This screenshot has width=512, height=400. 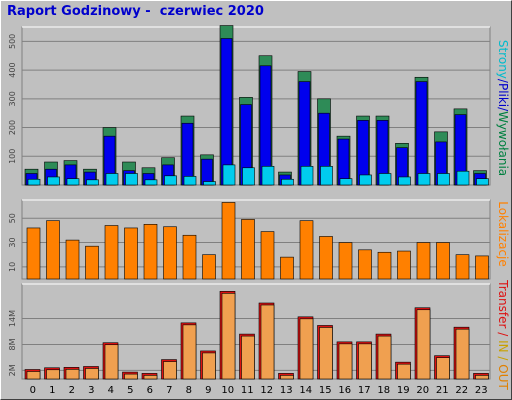 I want to click on panel1-ytick-label: 400, so click(x=12, y=69).